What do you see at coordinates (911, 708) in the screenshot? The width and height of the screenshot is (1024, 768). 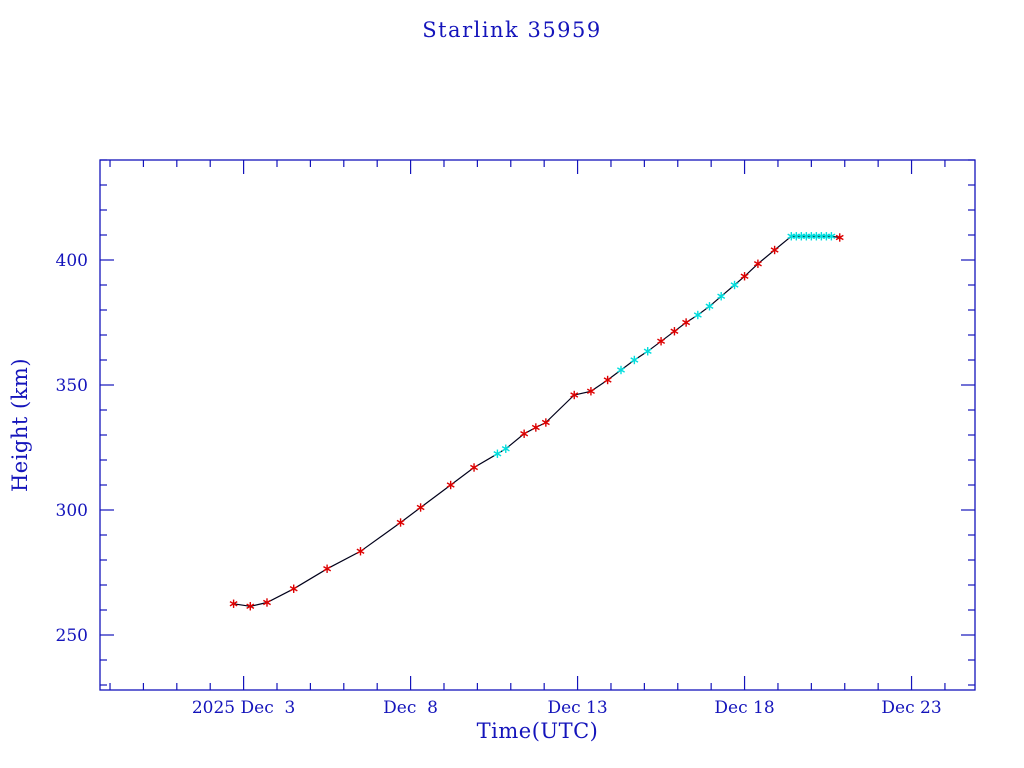 I see `x-tick-label: Dec 23` at bounding box center [911, 708].